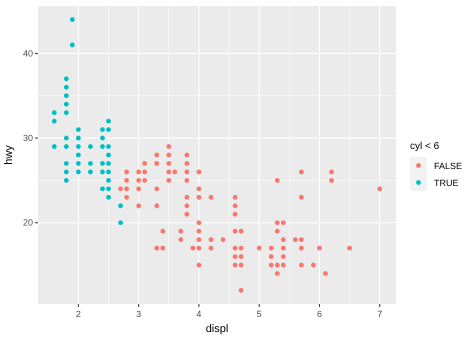 This screenshot has width=474, height=338. What do you see at coordinates (448, 166) in the screenshot?
I see `legend-label: FALSE` at bounding box center [448, 166].